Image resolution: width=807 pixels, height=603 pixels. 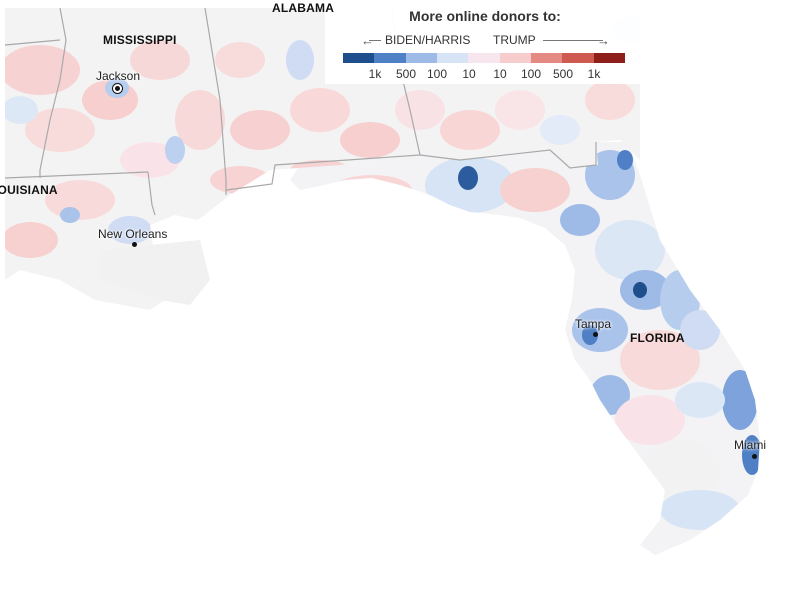 I want to click on right-arrow-icon: →, so click(x=603, y=40).